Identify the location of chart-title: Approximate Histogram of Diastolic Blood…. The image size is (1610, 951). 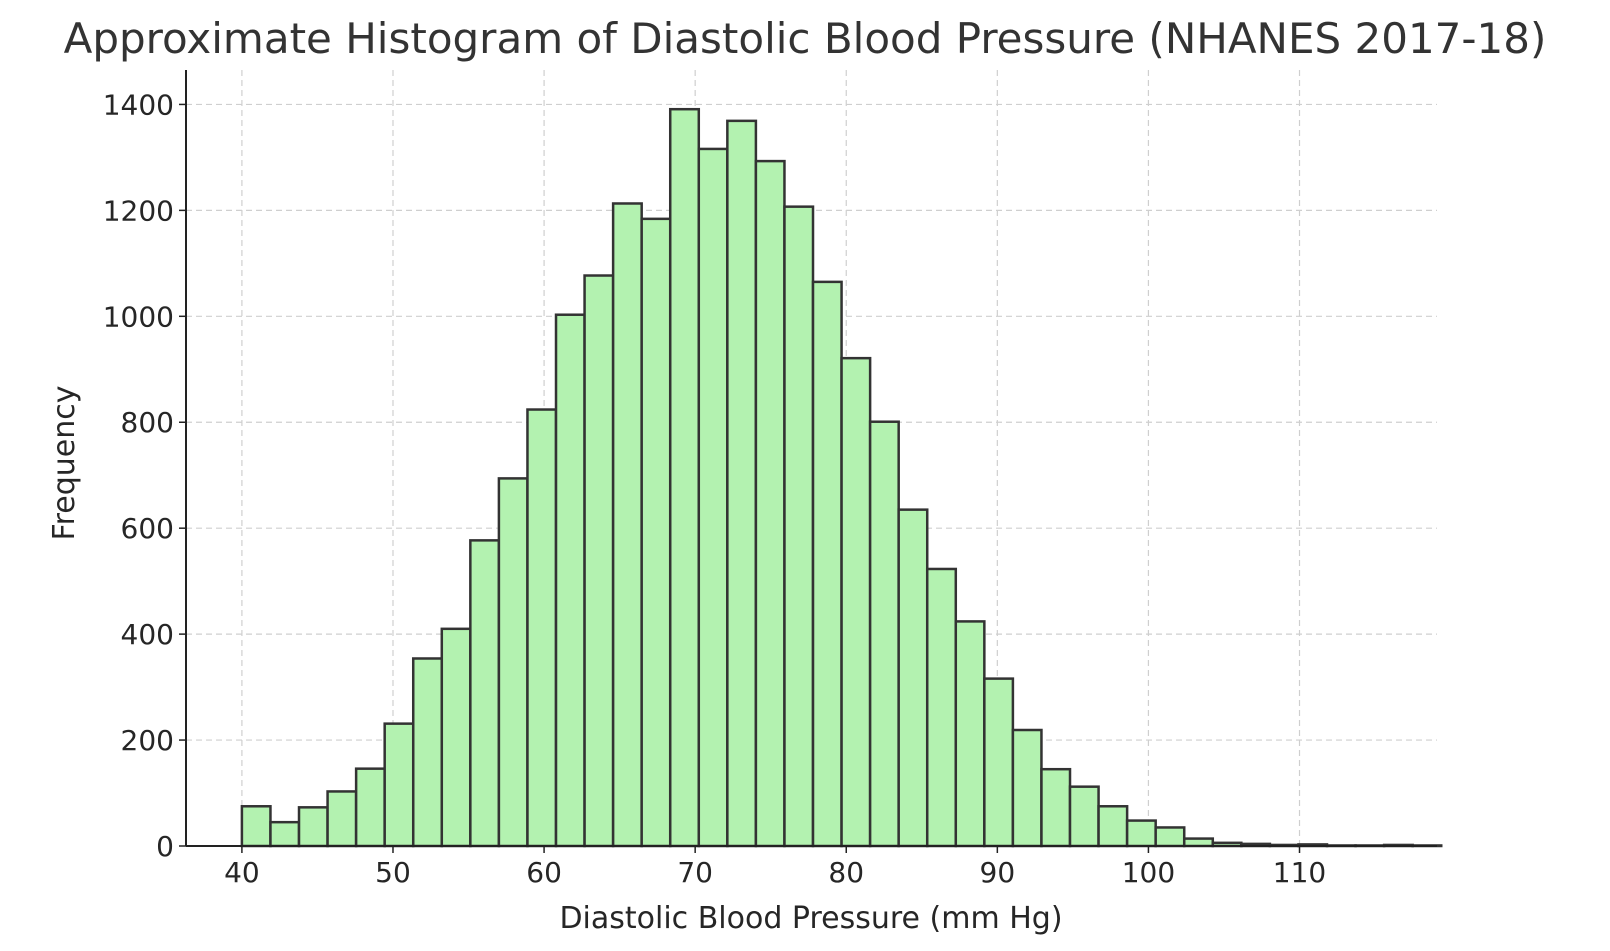
(805, 38).